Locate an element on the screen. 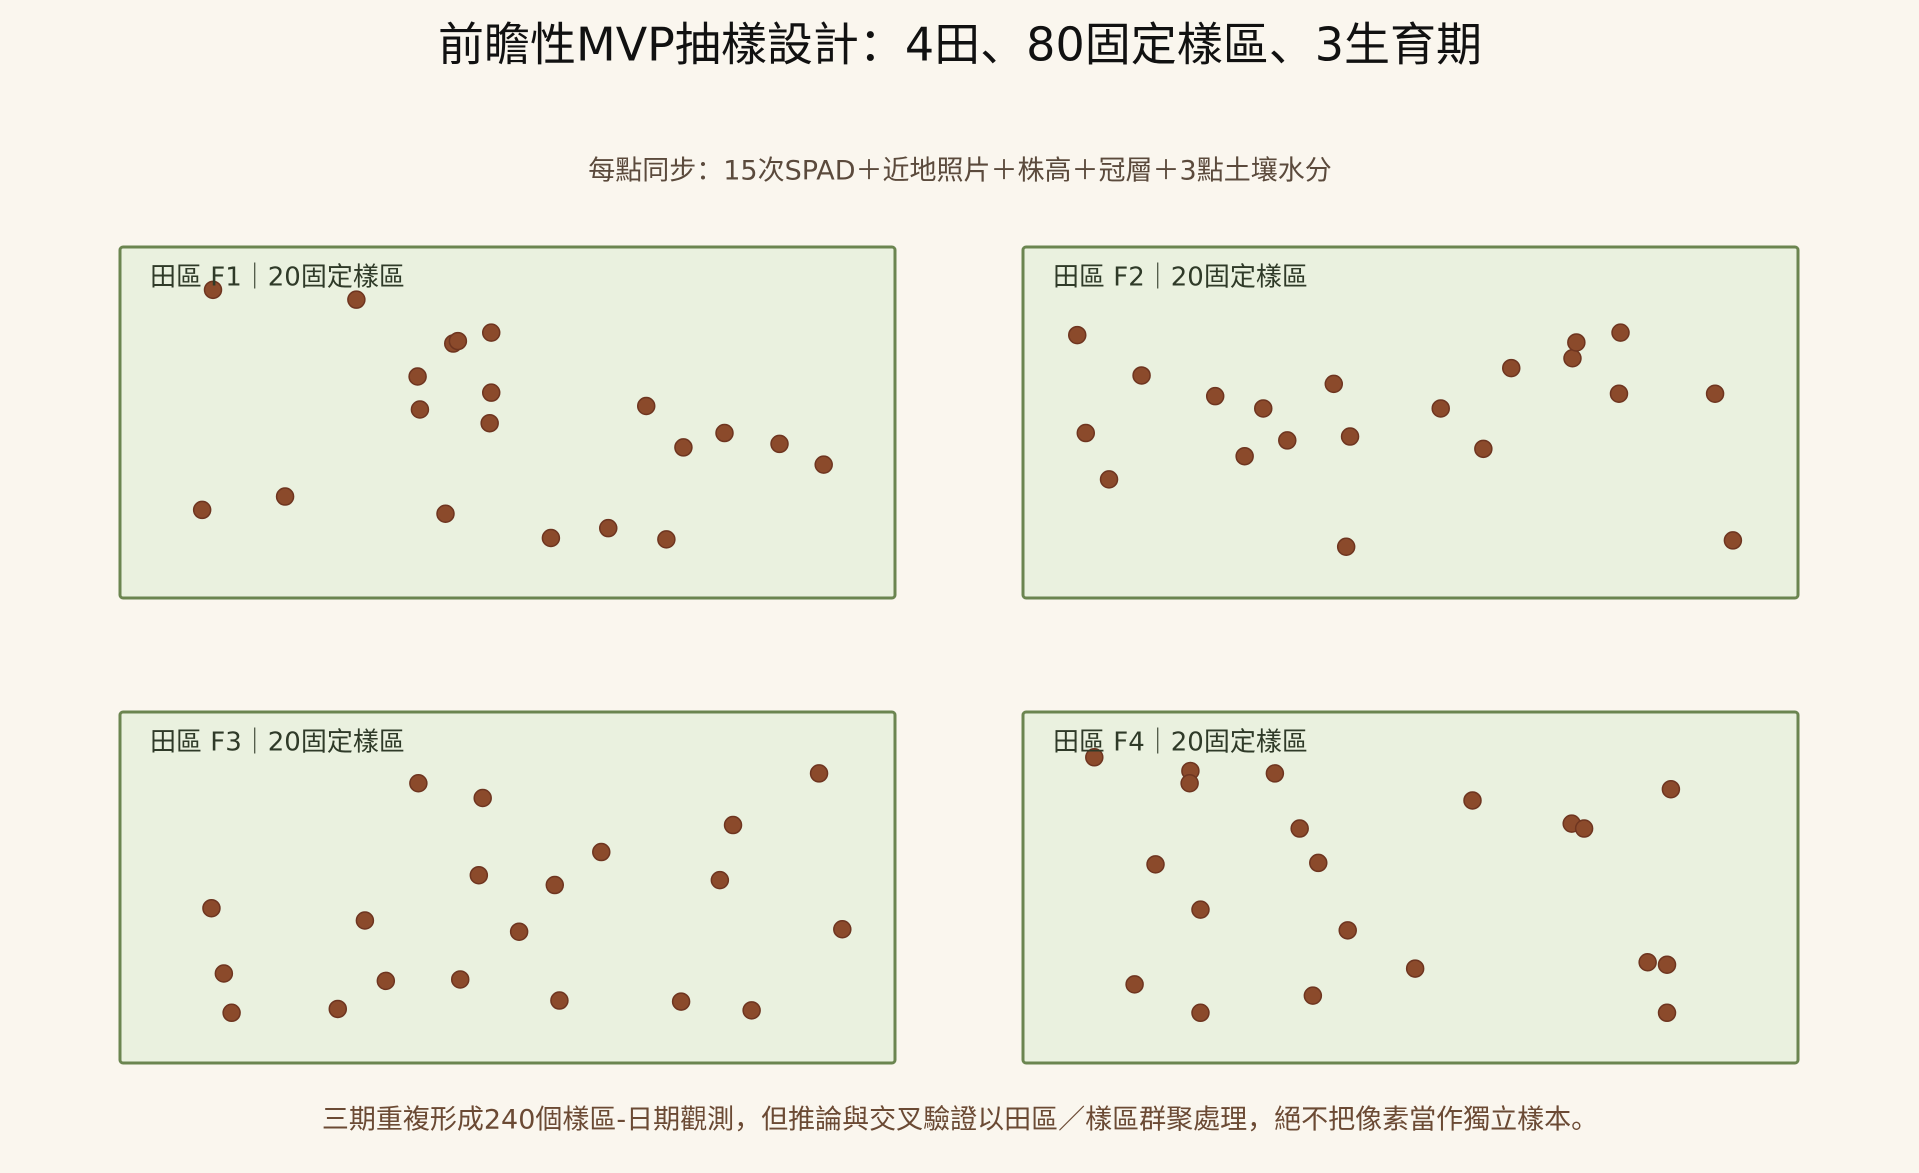 This screenshot has width=1919, height=1173. title: 前瞻性MVP抽樣設計：4田、80固定樣區、3生育期 is located at coordinates (960, 45).